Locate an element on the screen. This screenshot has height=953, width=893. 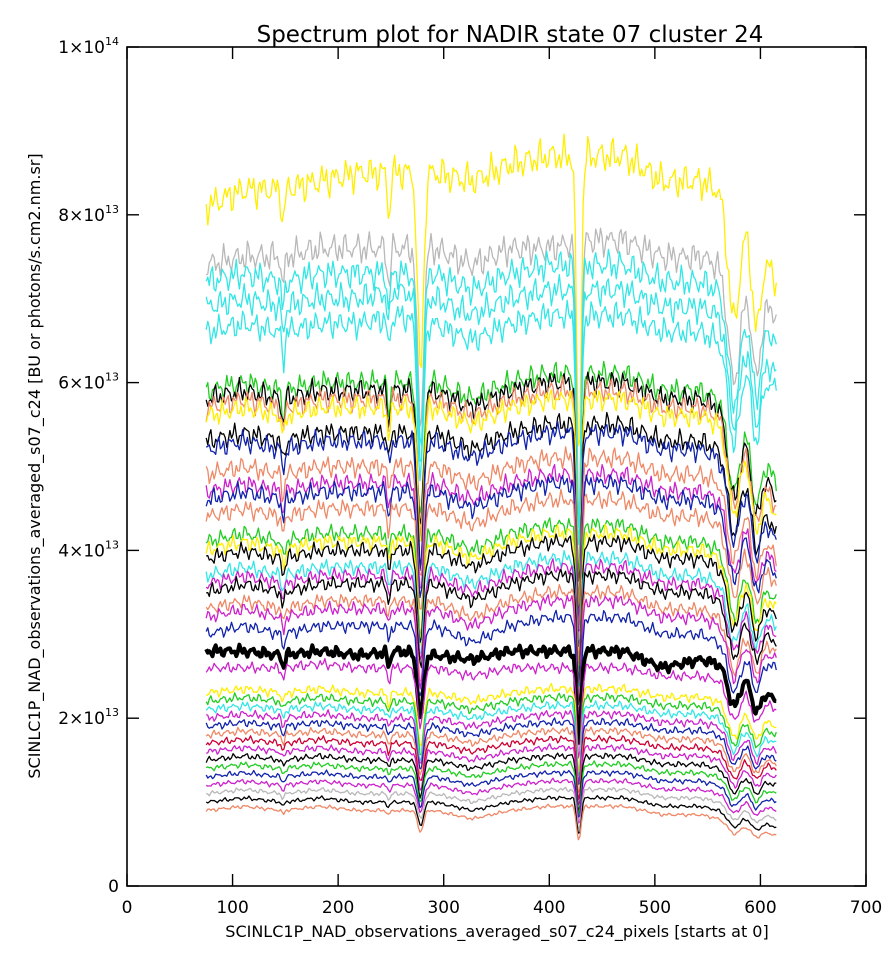
y-tick-label: 4×10¹³ is located at coordinates (88, 549).